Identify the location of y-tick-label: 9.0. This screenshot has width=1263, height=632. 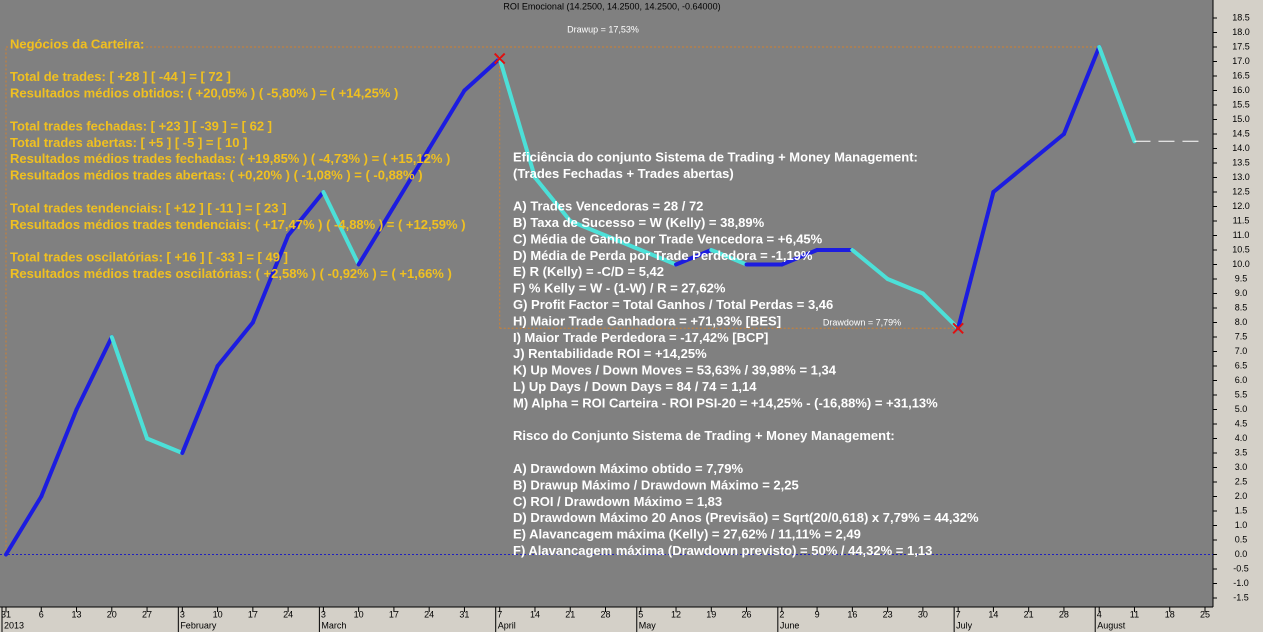
(1241, 293).